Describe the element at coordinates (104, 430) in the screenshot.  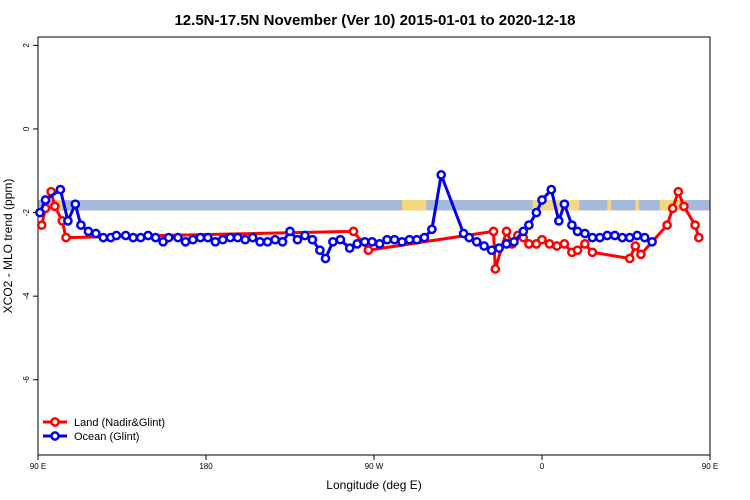
I see `legend: Land (Nadir&Glint) Ocean (Glint)` at that location.